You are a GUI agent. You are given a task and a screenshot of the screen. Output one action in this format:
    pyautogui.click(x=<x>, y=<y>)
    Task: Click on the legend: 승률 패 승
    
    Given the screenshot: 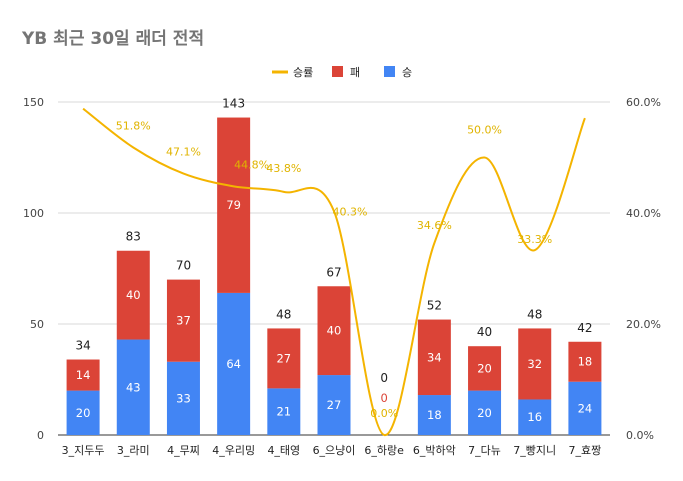 What is the action you would take?
    pyautogui.click(x=342, y=72)
    